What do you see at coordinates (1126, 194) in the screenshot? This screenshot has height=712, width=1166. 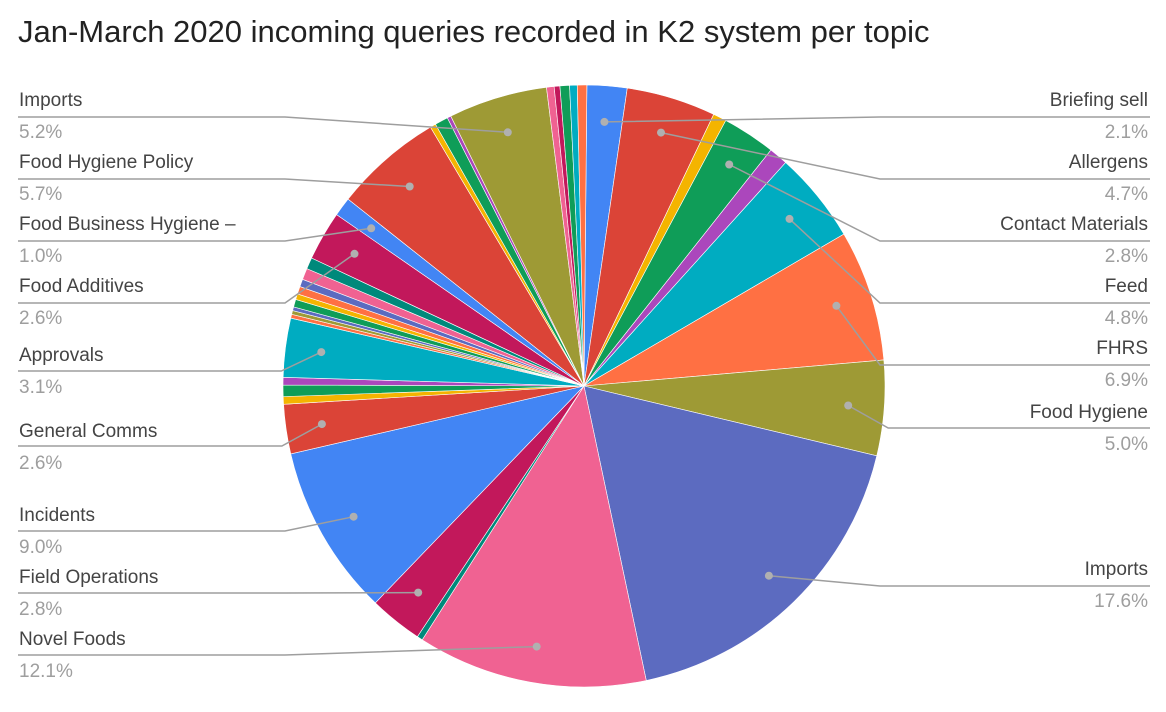 I see `slice-label-percent: 4.7%` at bounding box center [1126, 194].